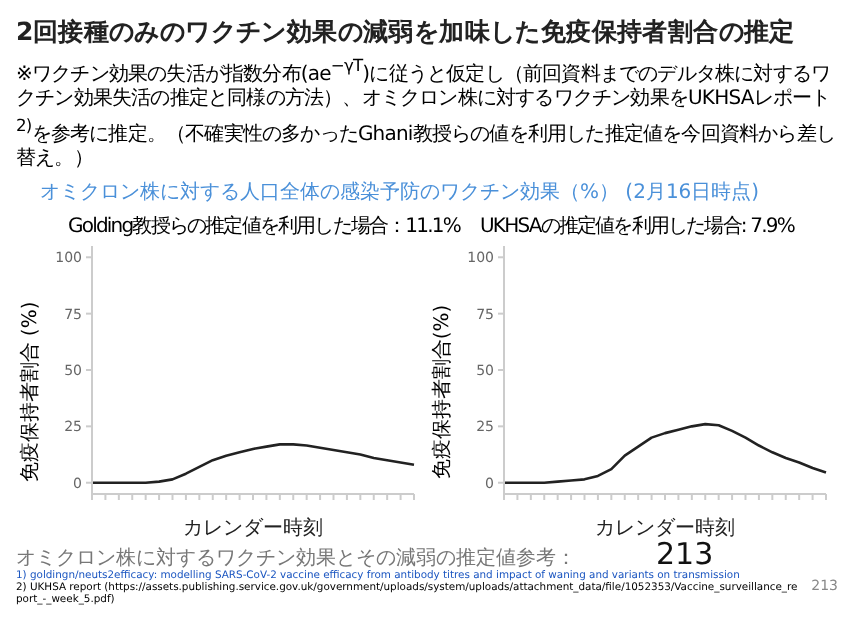 The image size is (854, 640). What do you see at coordinates (31, 391) in the screenshot?
I see `y-axis-title: 免疫保持者割合 (%)` at bounding box center [31, 391].